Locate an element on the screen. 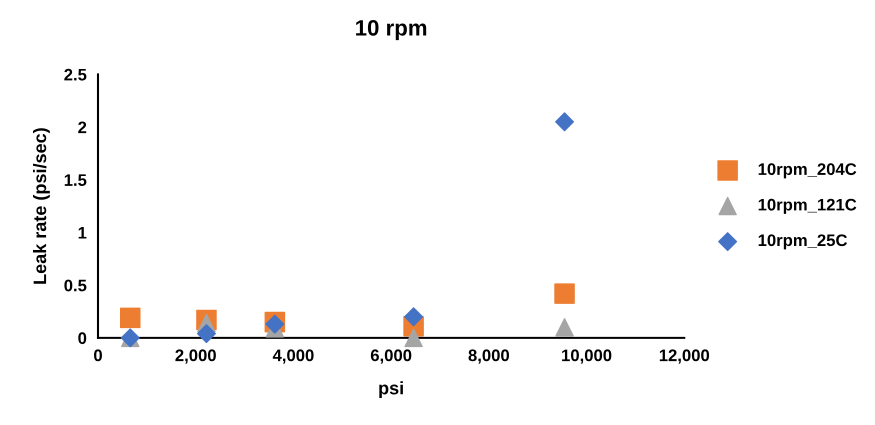  x-tick-label: 6,000 is located at coordinates (391, 356).